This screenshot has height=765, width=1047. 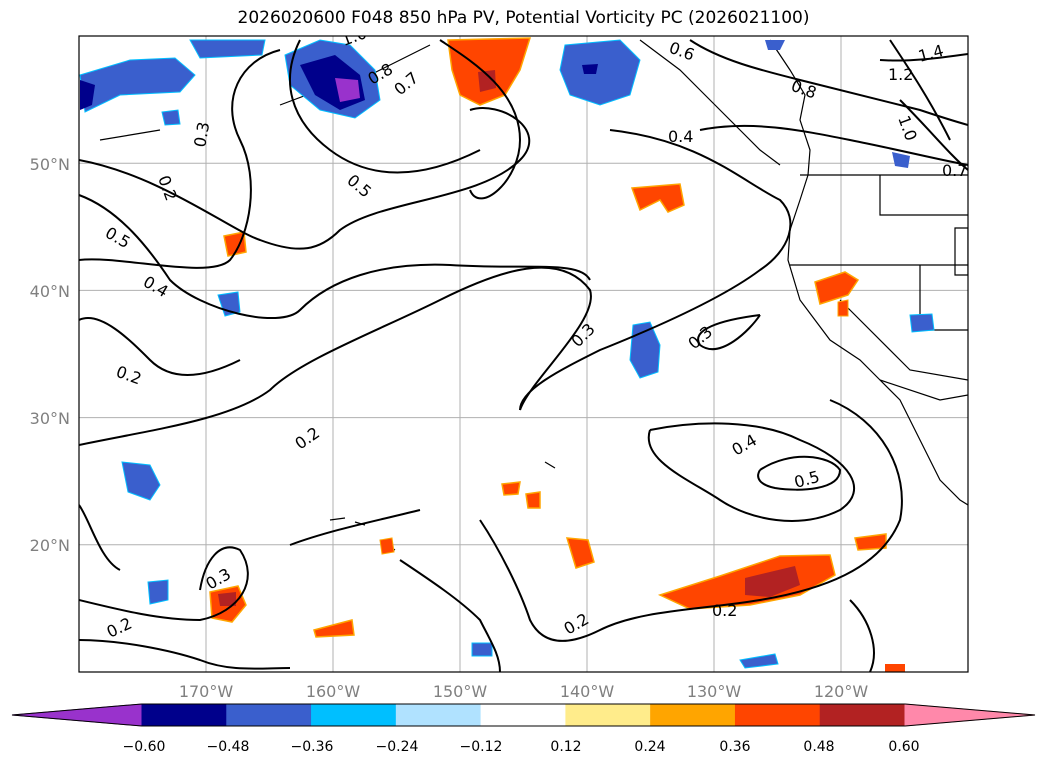 I want to click on lat-tick-label: 50°N, so click(x=50, y=164).